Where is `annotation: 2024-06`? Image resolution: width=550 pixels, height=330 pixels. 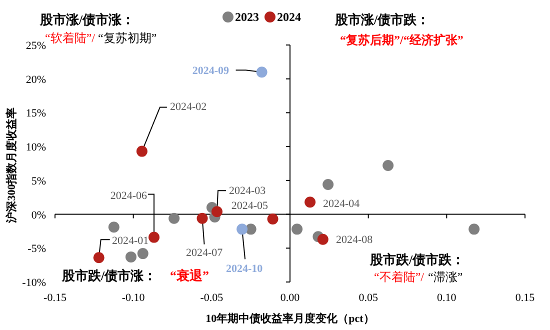 annotation: 2024-06 is located at coordinates (129, 196).